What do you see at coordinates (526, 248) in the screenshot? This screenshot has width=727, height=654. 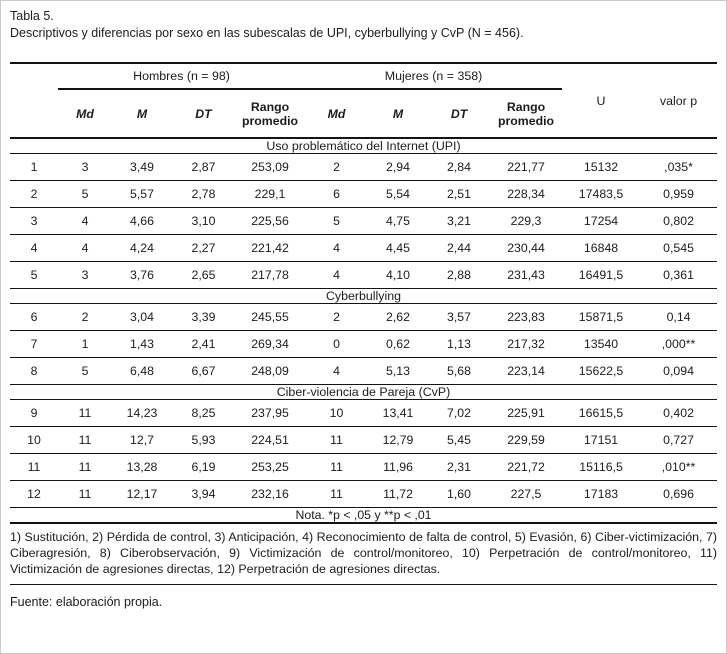 I see `value-cell: 230,44` at bounding box center [526, 248].